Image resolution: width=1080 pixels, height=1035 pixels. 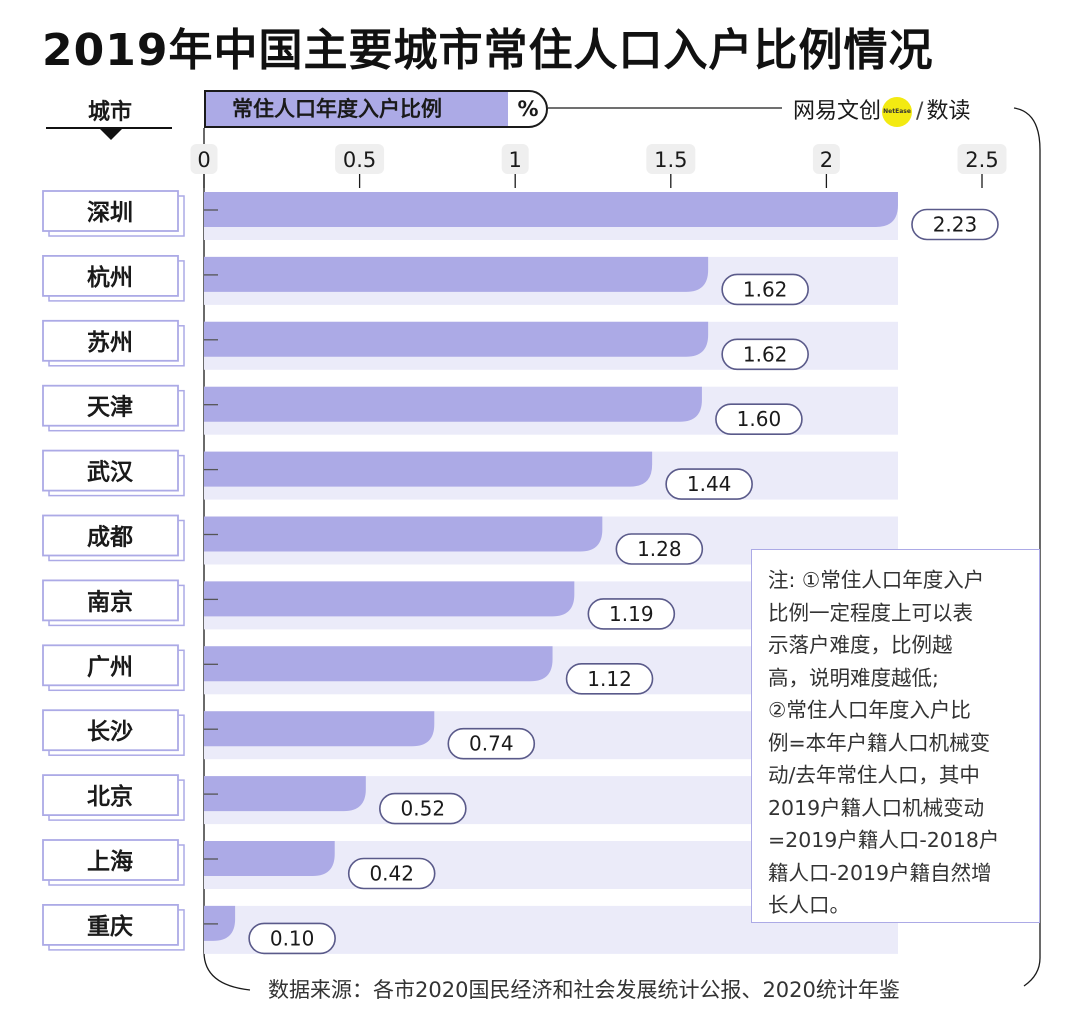 What do you see at coordinates (109, 112) in the screenshot?
I see `city-column-header: 城市` at bounding box center [109, 112].